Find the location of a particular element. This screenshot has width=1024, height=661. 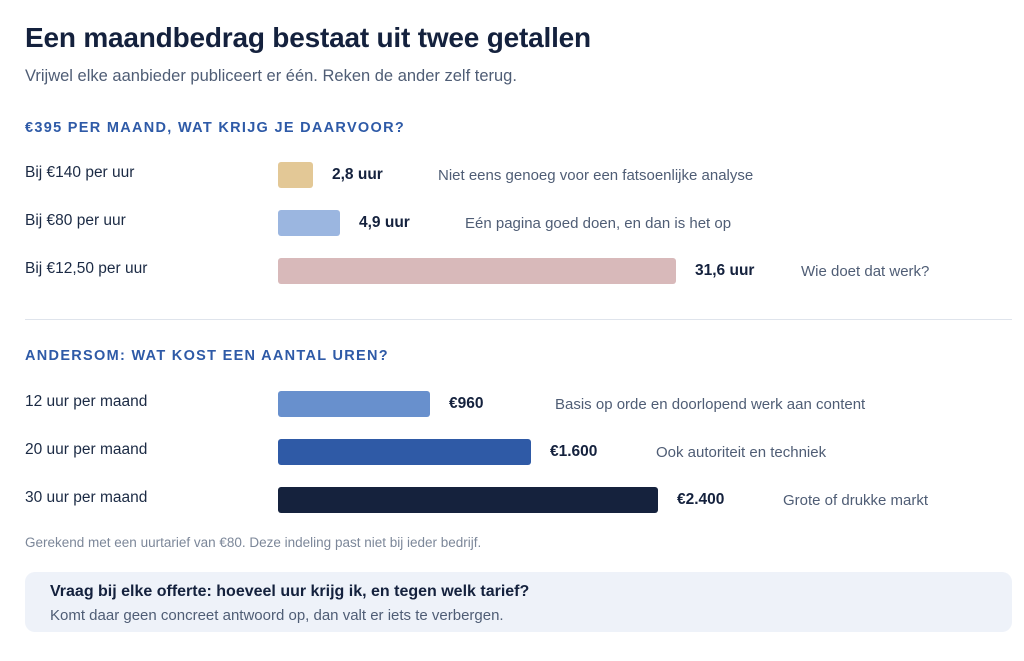

bar-value-label: €1.600 is located at coordinates (574, 451).